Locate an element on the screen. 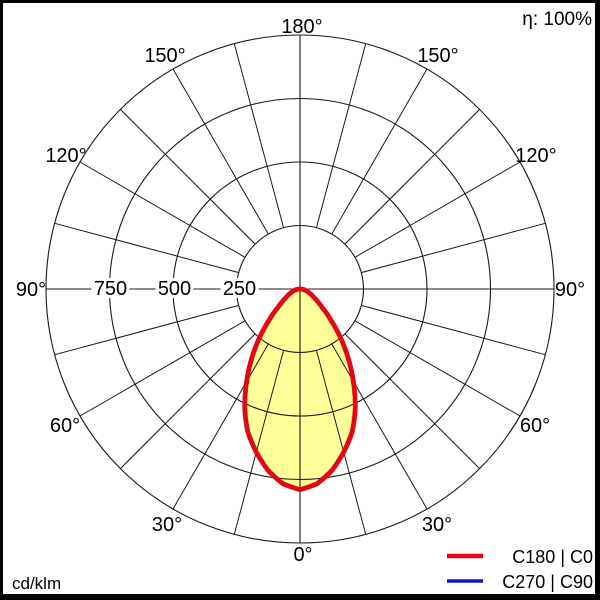  unit-label: cd/klm is located at coordinates (36, 583).